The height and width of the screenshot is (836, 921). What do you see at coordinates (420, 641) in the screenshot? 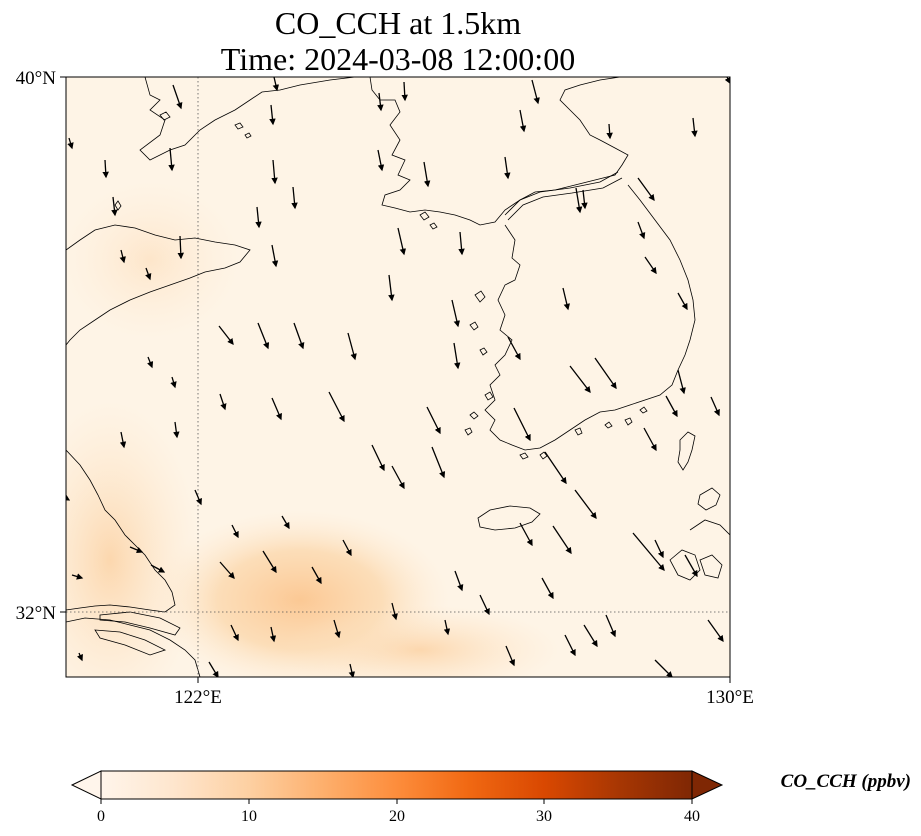
I see `south-plume` at bounding box center [420, 641].